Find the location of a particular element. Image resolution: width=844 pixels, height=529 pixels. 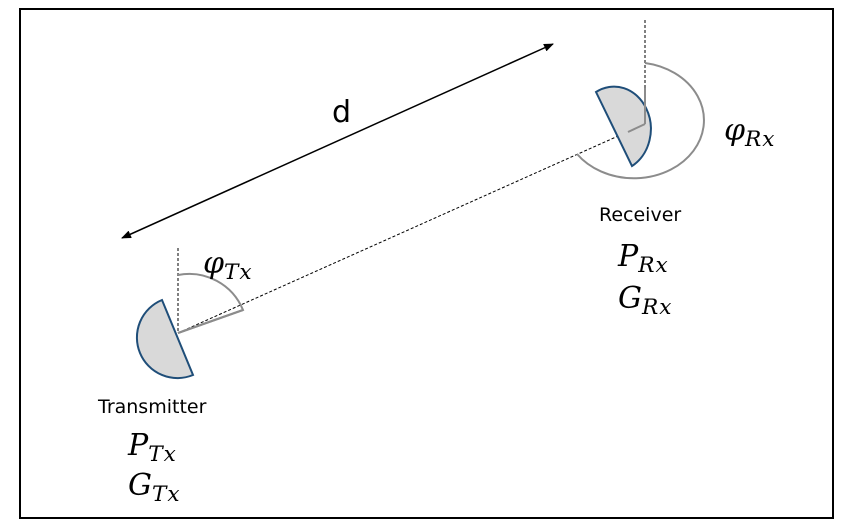

receiver-angle-arc is located at coordinates (640, 121).